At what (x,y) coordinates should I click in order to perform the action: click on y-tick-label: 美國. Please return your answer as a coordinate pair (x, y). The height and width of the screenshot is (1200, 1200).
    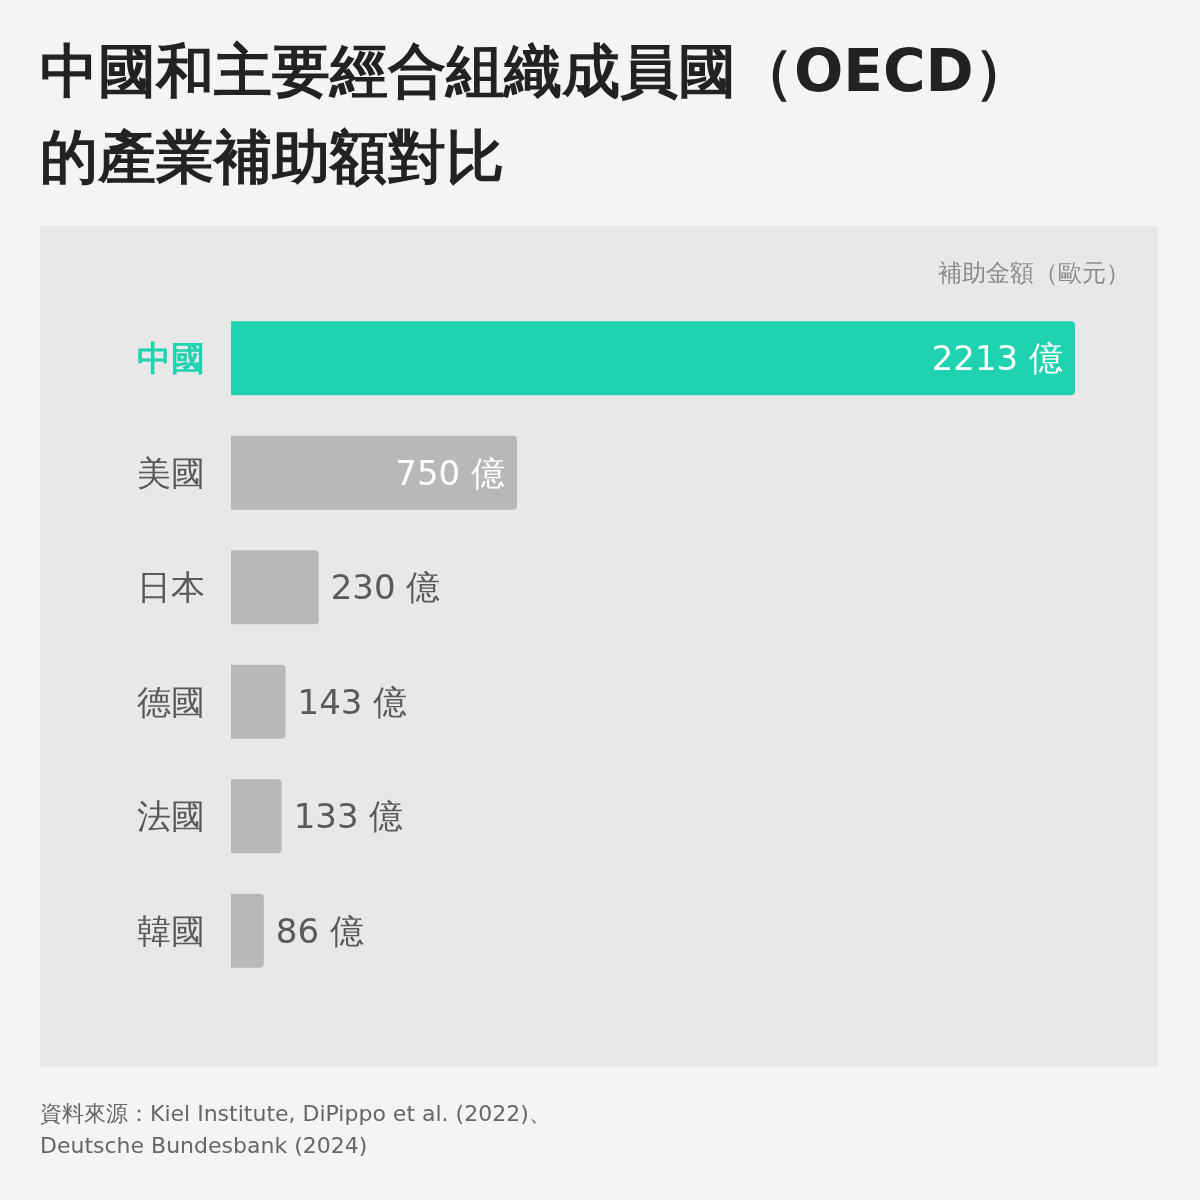
    Looking at the image, I should click on (171, 472).